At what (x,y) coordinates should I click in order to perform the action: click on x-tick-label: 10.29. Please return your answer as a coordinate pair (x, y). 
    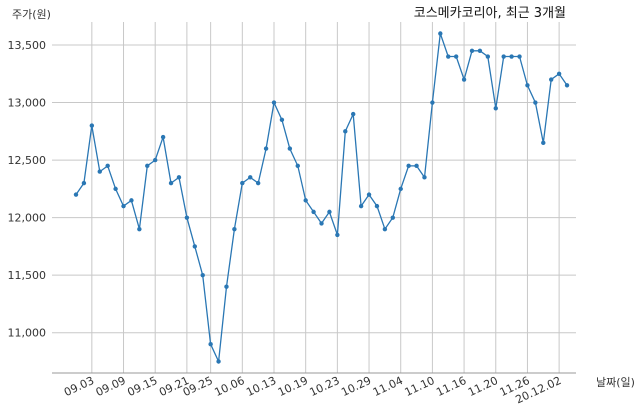
    Looking at the image, I should click on (356, 386).